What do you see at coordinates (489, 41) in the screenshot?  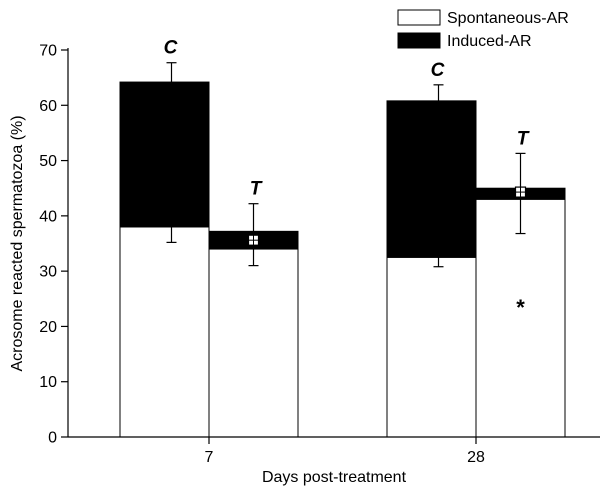 I see `legend-label-induced: Induced-AR` at bounding box center [489, 41].